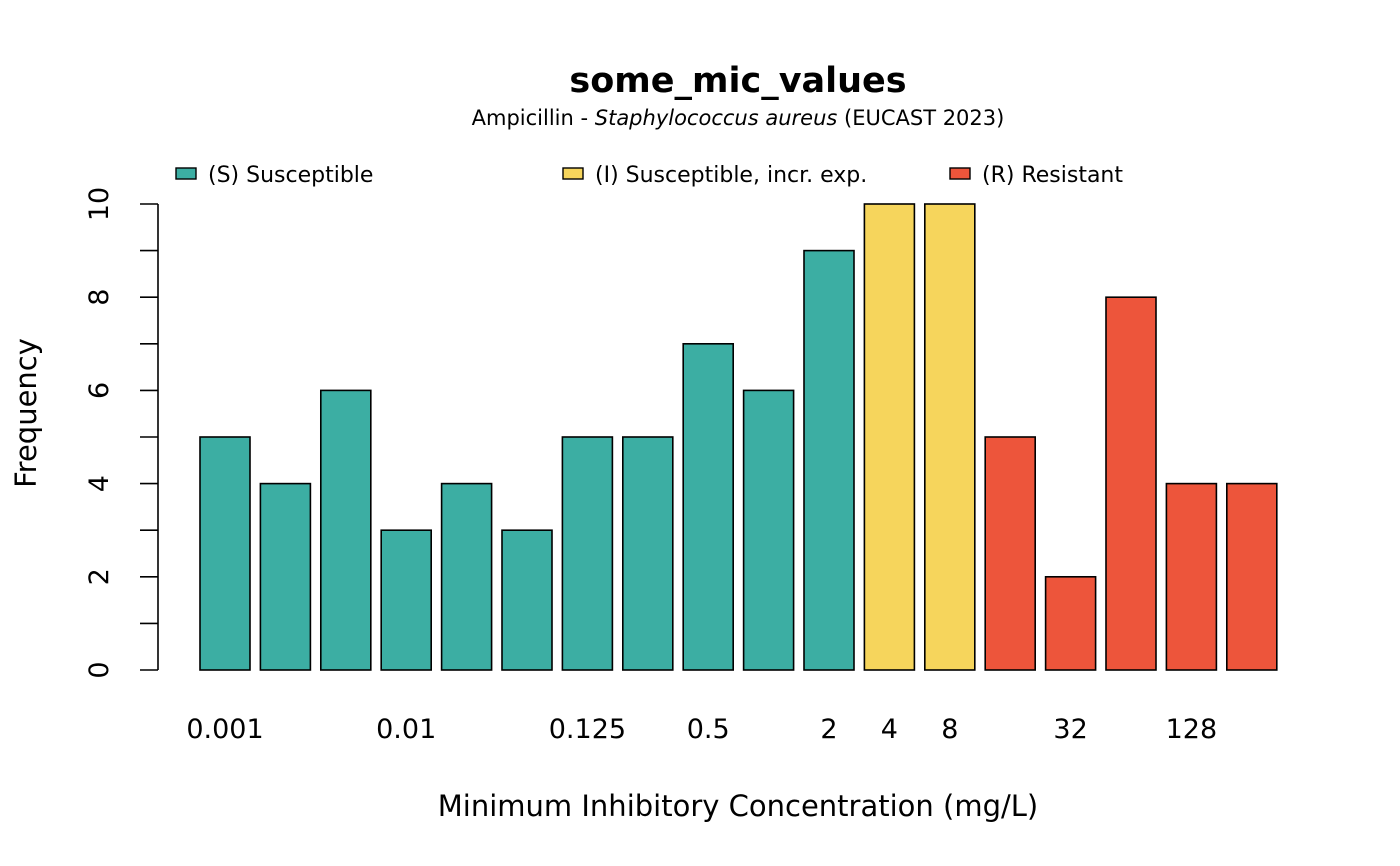 The width and height of the screenshot is (1400, 866). What do you see at coordinates (1070, 729) in the screenshot?
I see `x-tick-label: 32` at bounding box center [1070, 729].